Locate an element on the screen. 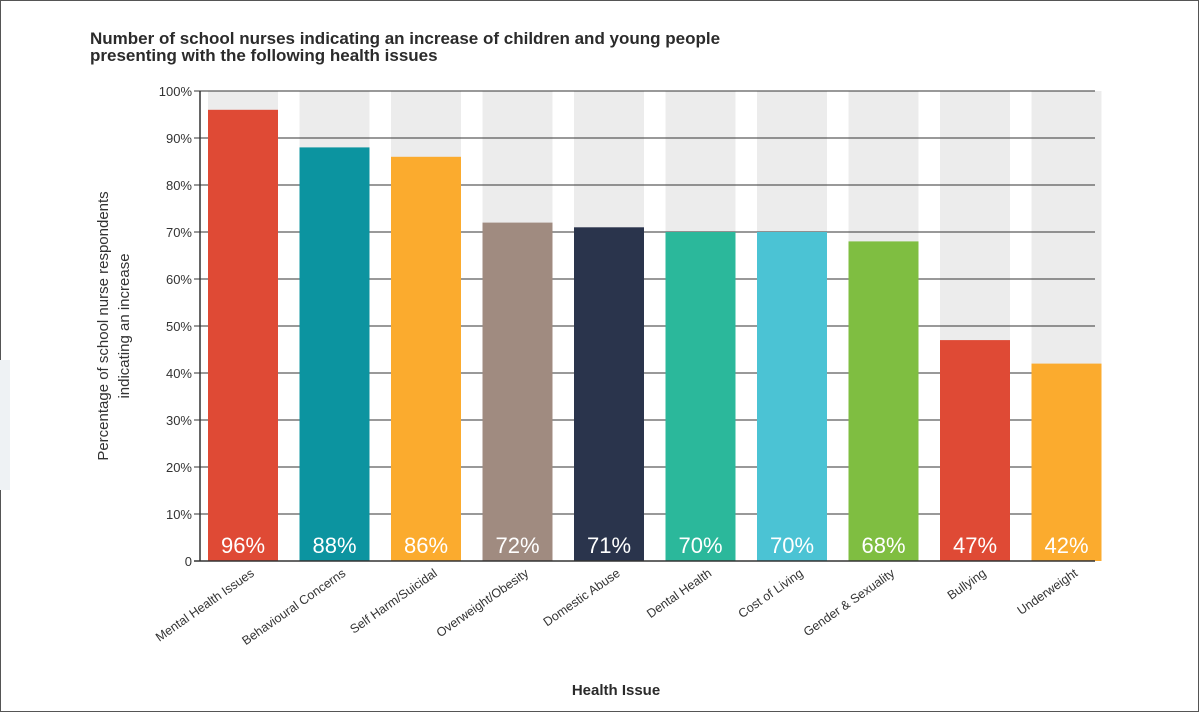  y-tick-label: 70% is located at coordinates (179, 232).